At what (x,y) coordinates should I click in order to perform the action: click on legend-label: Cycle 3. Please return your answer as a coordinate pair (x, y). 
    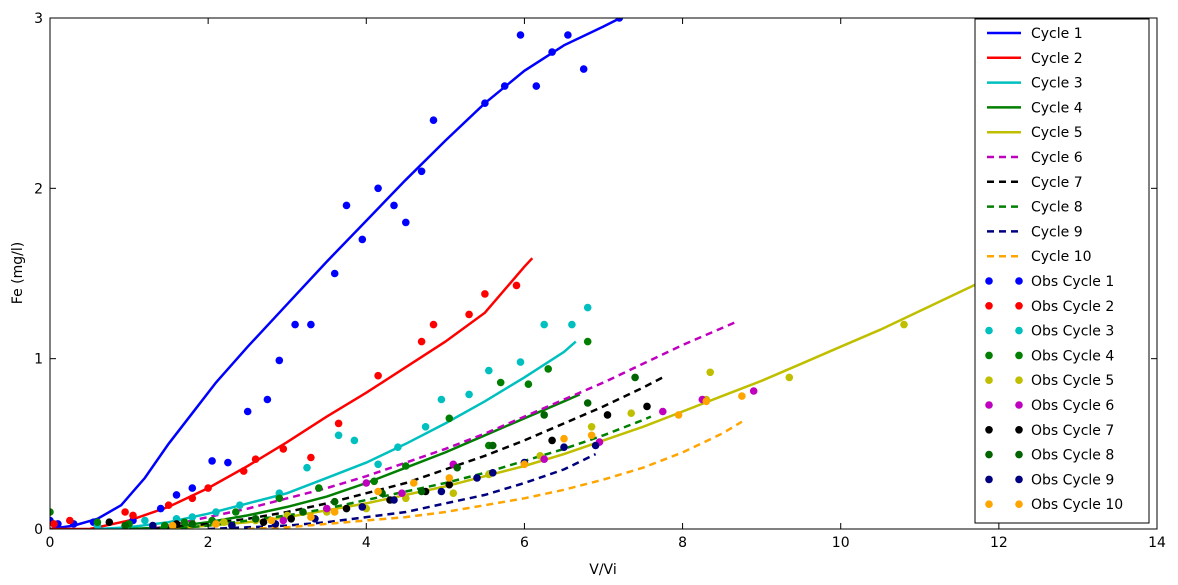
    Looking at the image, I should click on (1057, 84).